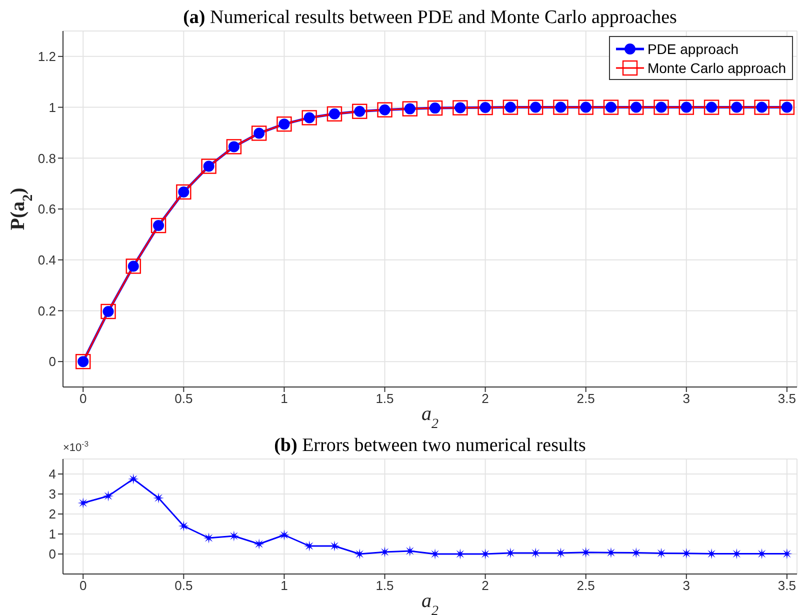 The width and height of the screenshot is (801, 615). Describe the element at coordinates (430, 17) in the screenshot. I see `chart-title: (a) Numerical results between PDE and Monte Carlo approaches` at that location.